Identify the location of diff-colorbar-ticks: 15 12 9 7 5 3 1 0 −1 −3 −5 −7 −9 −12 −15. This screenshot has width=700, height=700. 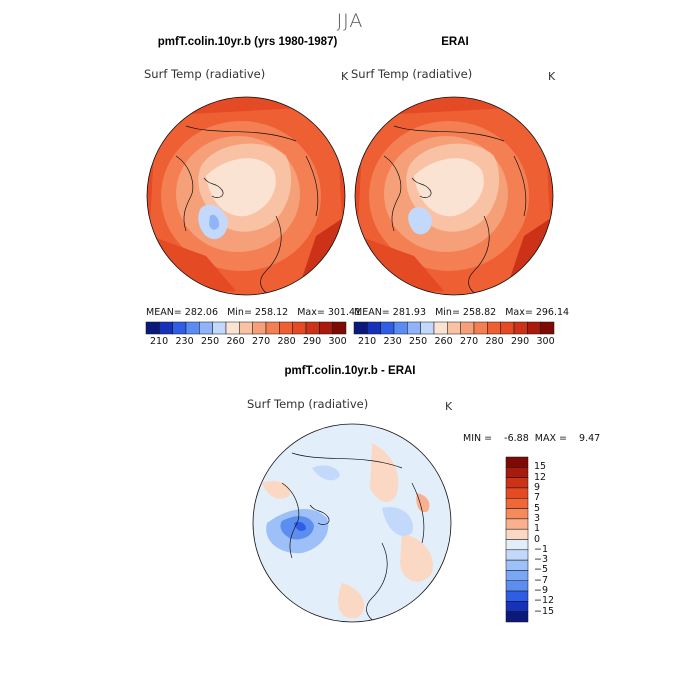
(554, 539).